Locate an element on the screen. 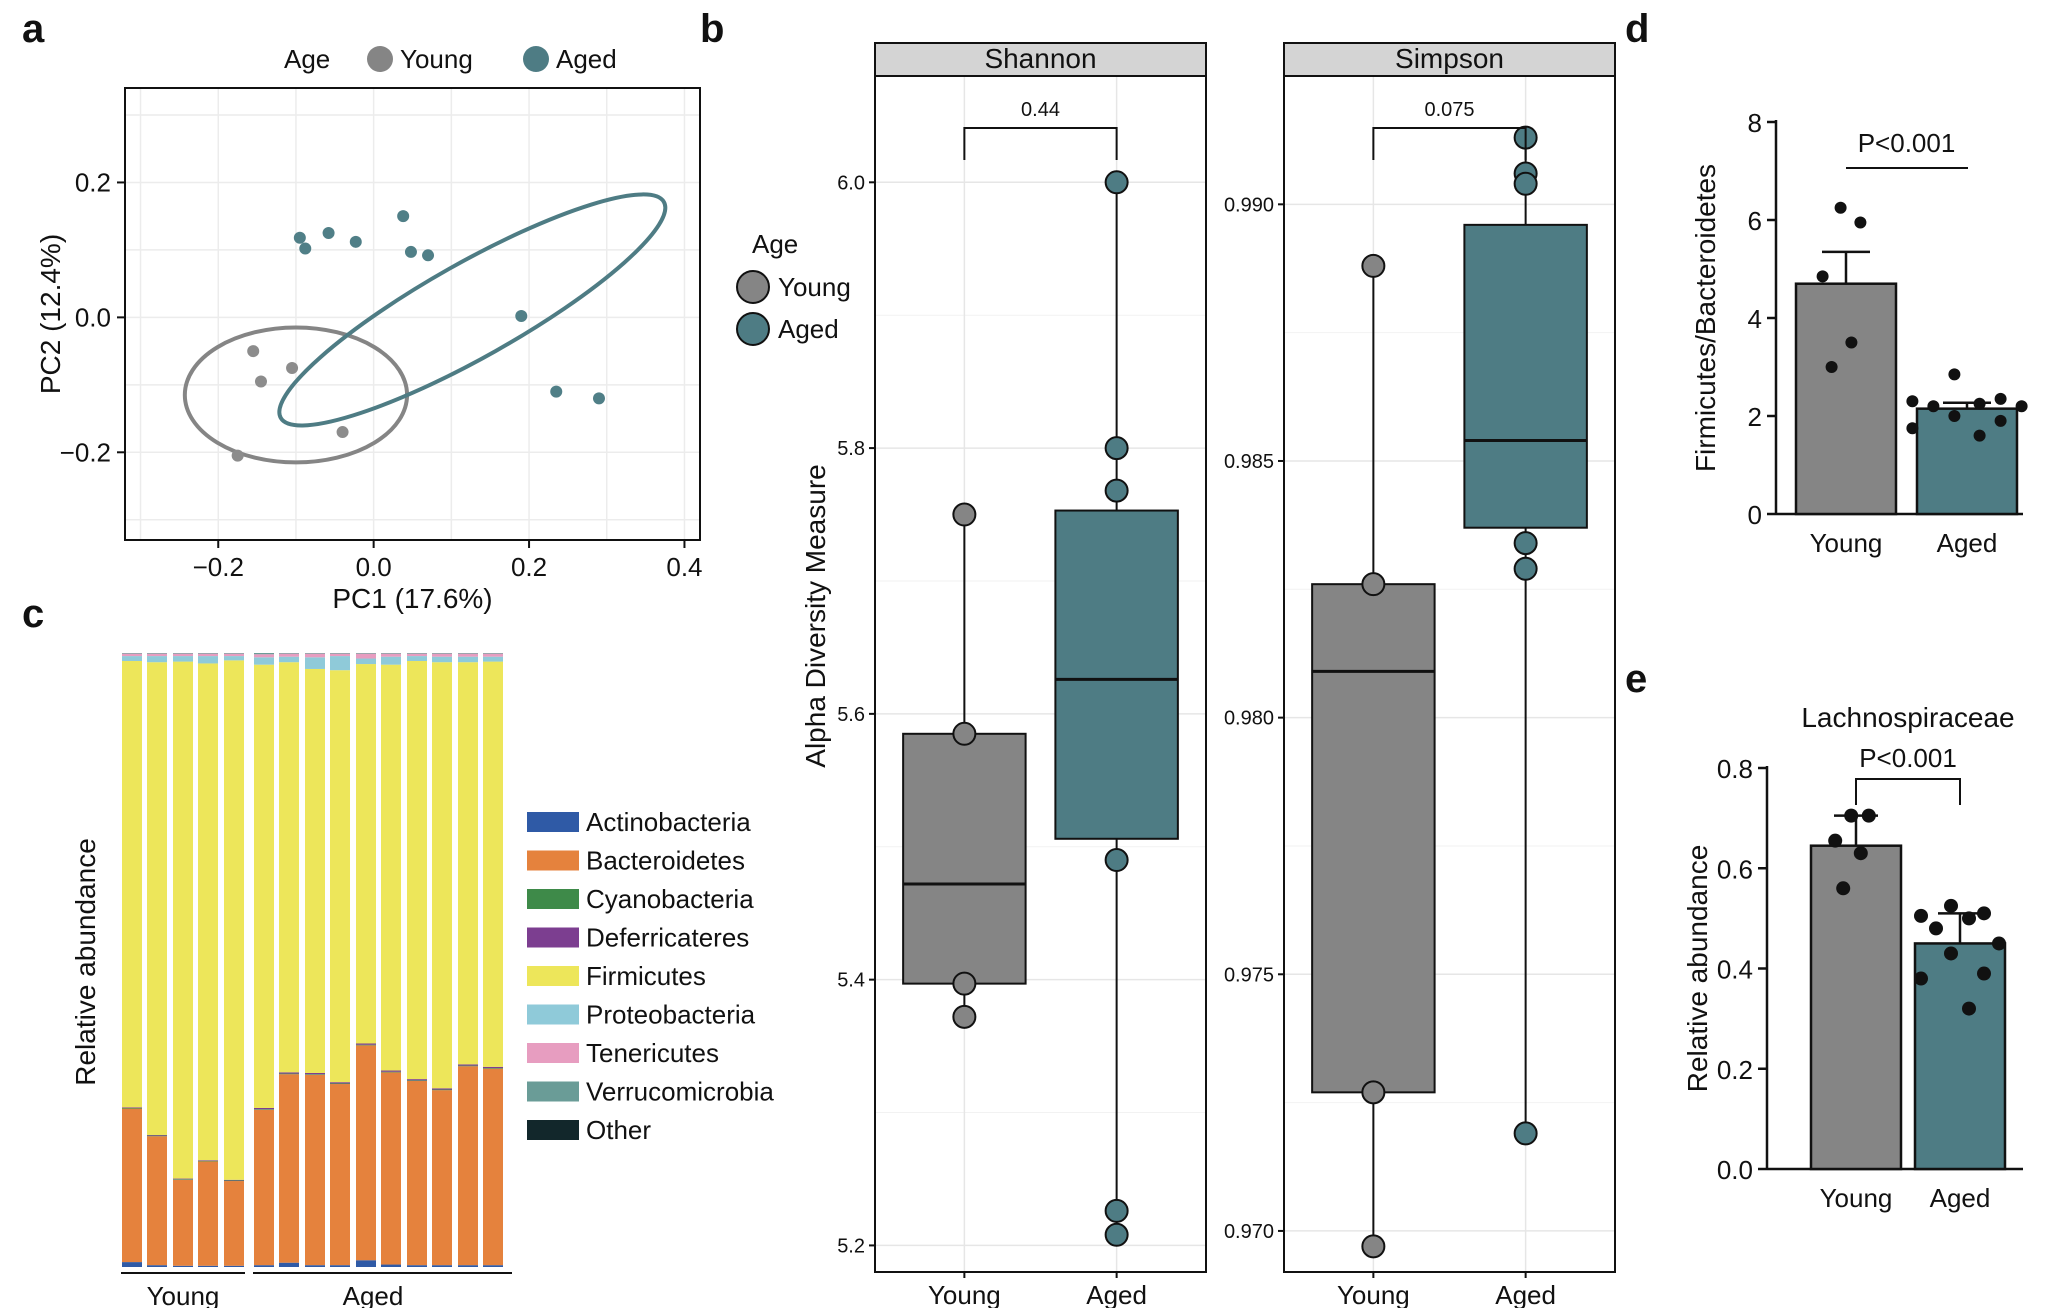  box-aged is located at coordinates (1525, 376).